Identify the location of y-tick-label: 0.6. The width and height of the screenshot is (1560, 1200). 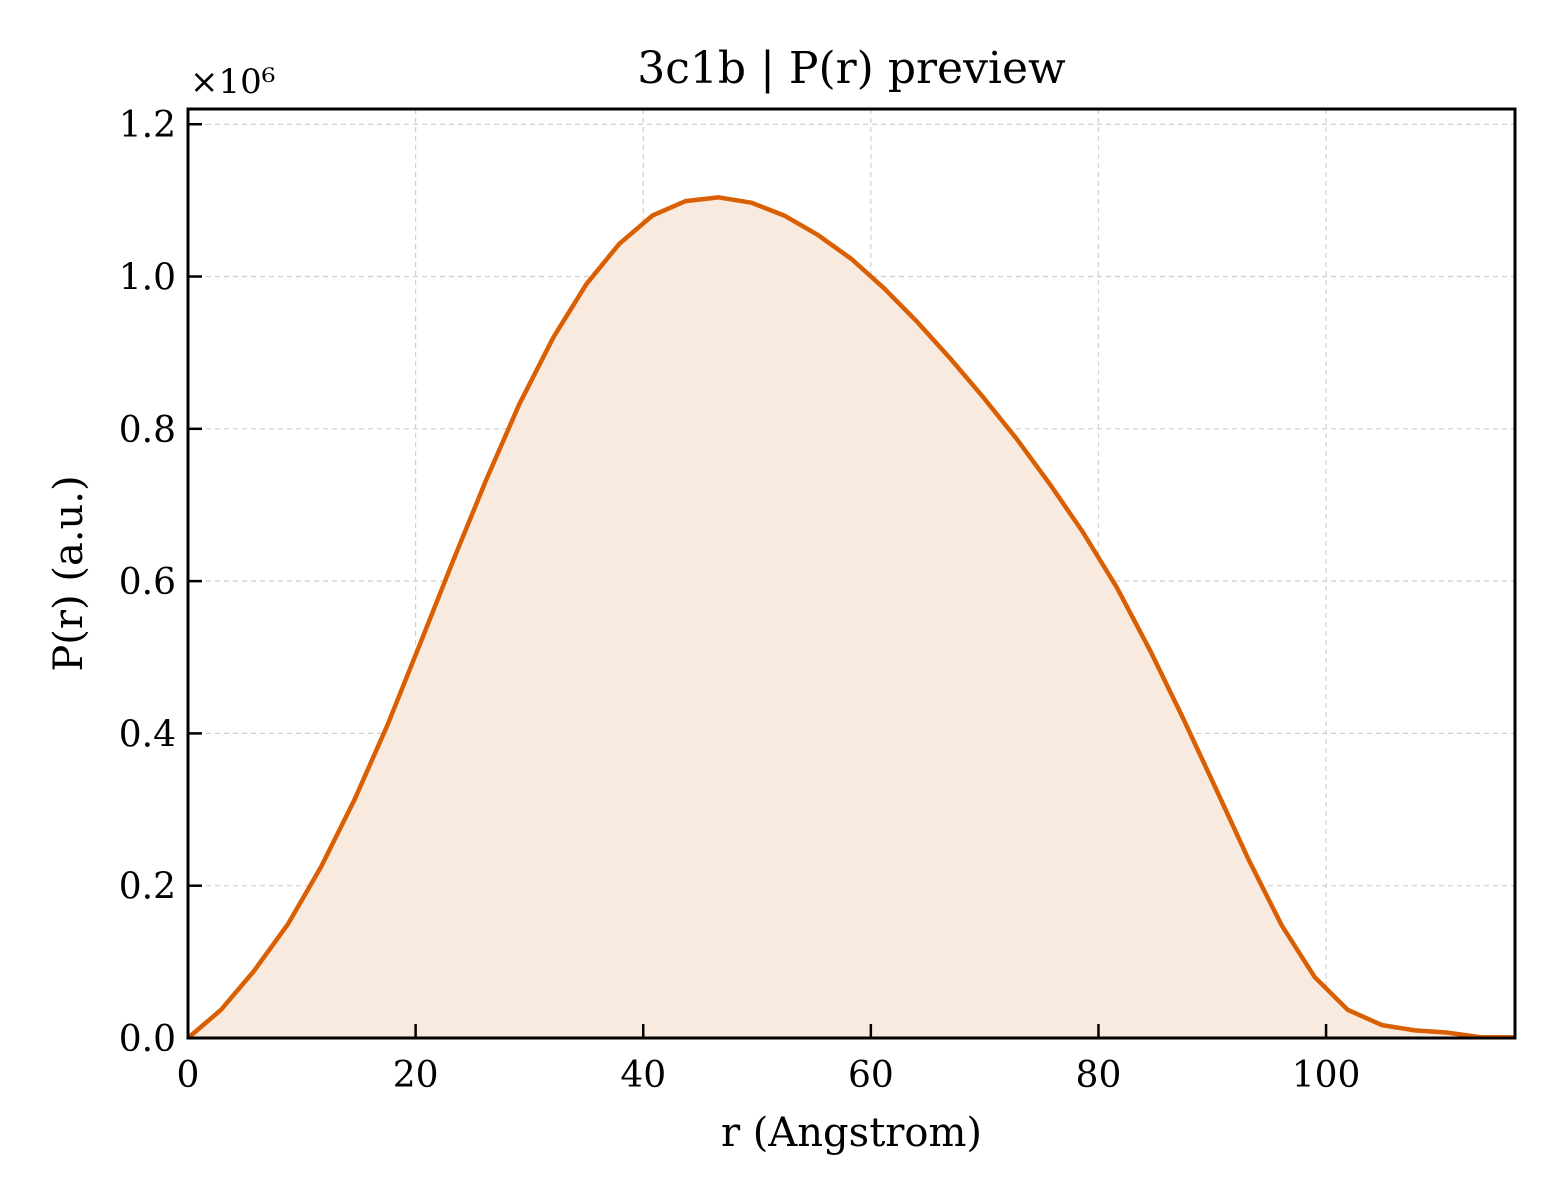
(147, 582).